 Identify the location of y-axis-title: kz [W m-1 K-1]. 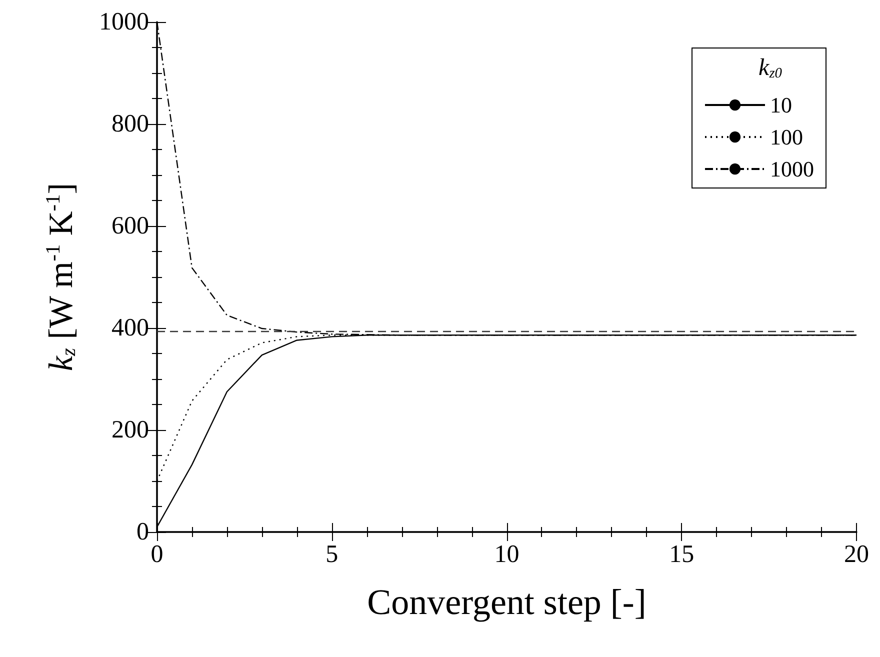
(61, 277).